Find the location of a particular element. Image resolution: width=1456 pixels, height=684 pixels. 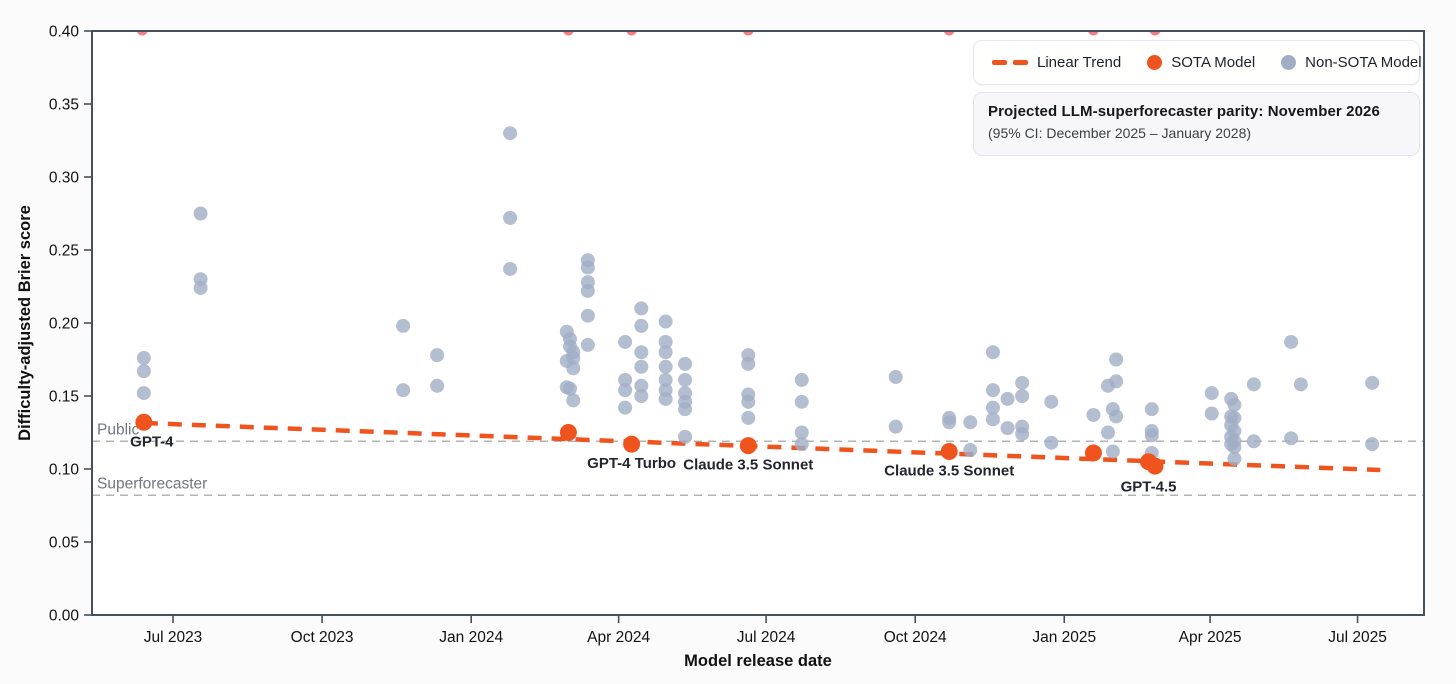

legend-item-non-sota-model: Non-SOTA Model is located at coordinates (1351, 62).